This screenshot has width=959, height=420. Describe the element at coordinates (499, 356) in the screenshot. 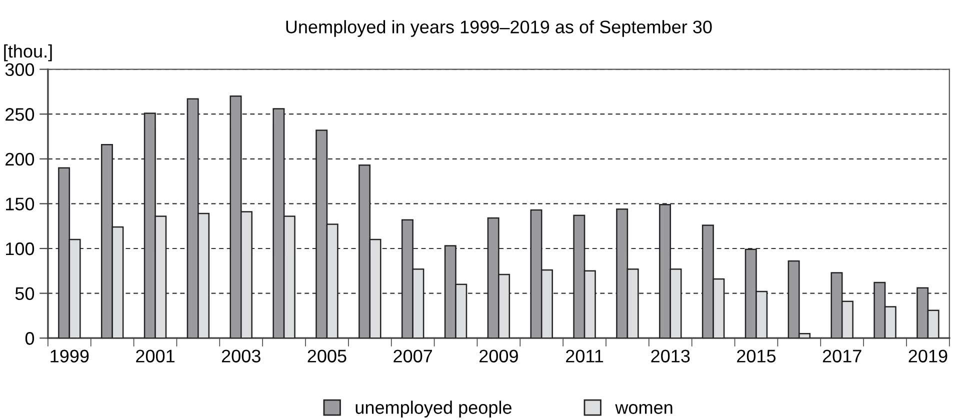

I see `x-tick-label: 2009` at that location.